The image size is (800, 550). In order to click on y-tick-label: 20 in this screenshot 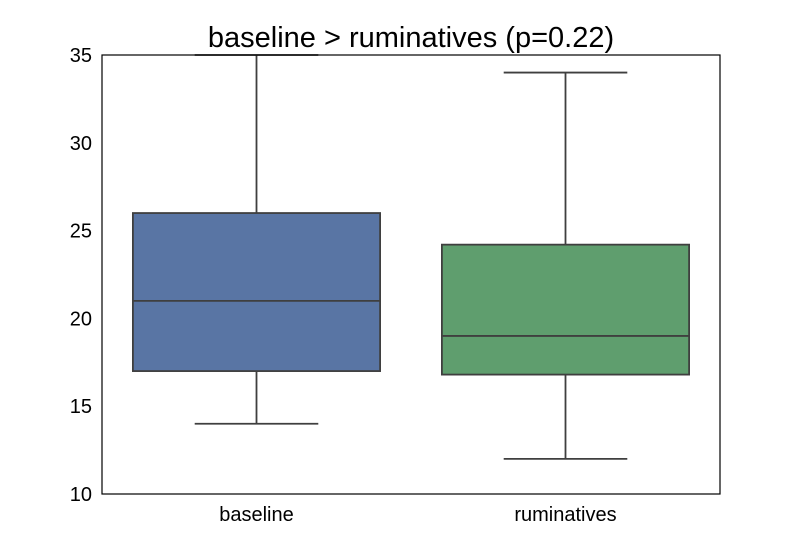, I will do `click(81, 319)`.